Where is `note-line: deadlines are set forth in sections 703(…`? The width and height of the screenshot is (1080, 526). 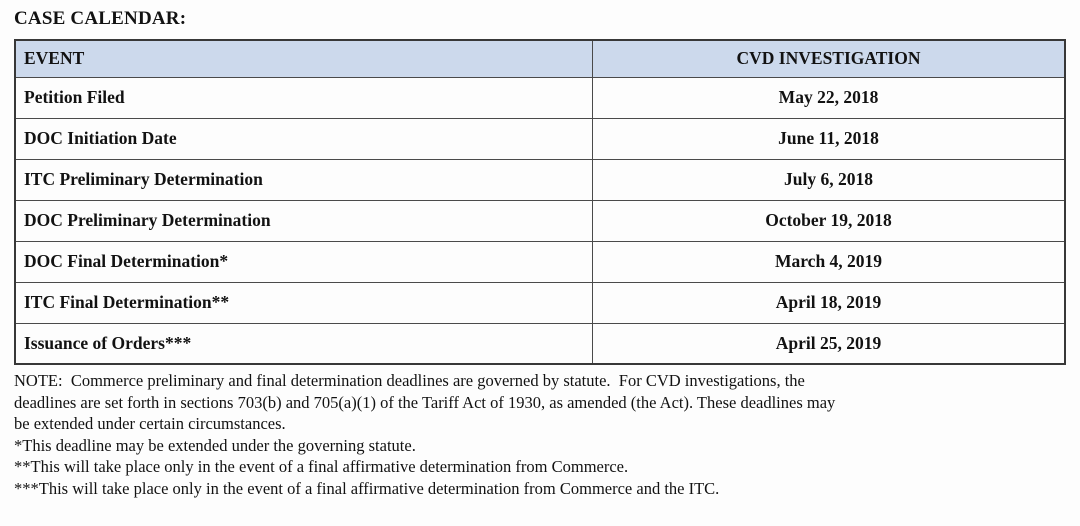 note-line: deadlines are set forth in sections 703(… is located at coordinates (425, 402).